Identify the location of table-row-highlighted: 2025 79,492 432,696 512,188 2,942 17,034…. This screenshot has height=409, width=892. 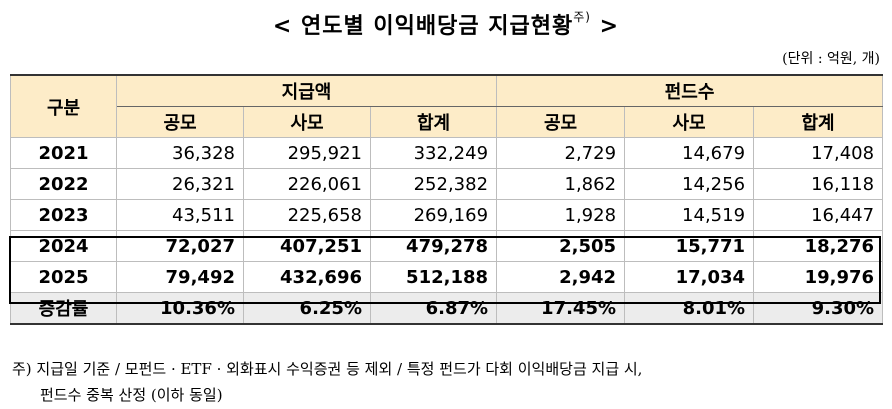
(447, 277).